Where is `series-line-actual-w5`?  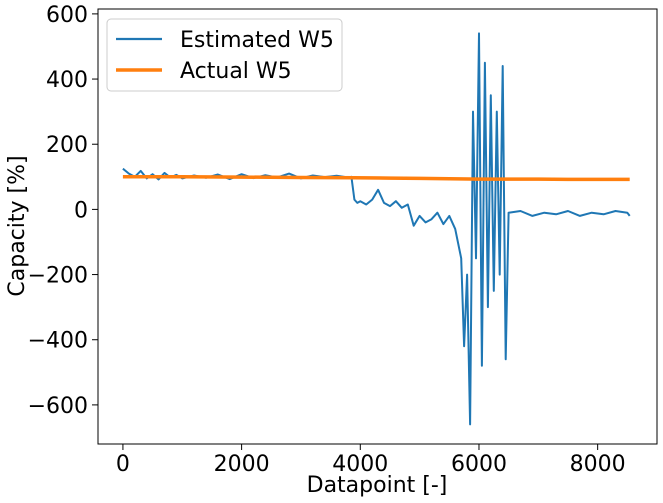 series-line-actual-w5 is located at coordinates (376, 178).